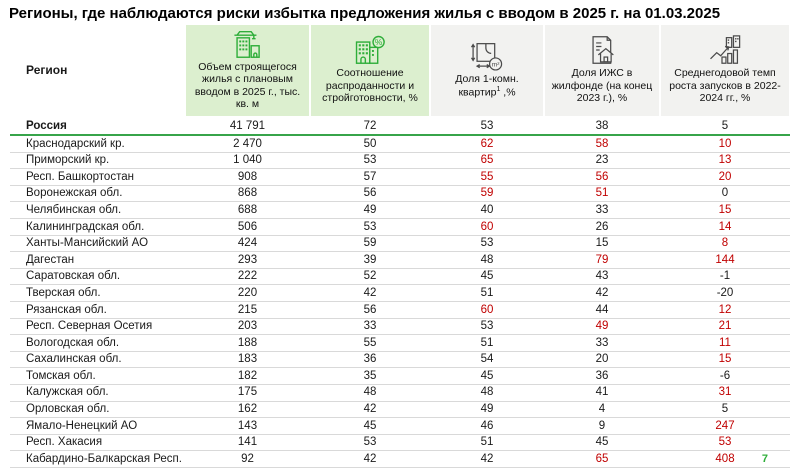 The image size is (800, 471). I want to click on table-row: Кабардино-Балкарская Респ. 92 42 42 65 408, so click(400, 459).